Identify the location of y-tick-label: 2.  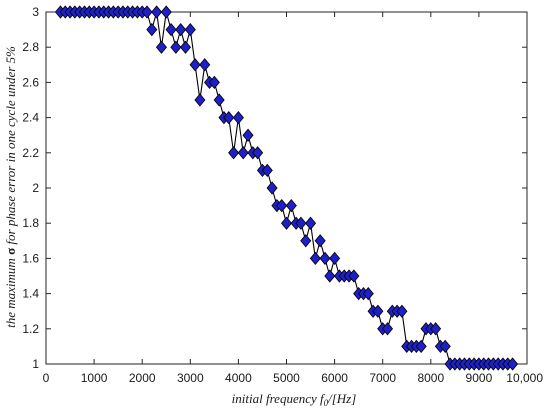
(35, 188).